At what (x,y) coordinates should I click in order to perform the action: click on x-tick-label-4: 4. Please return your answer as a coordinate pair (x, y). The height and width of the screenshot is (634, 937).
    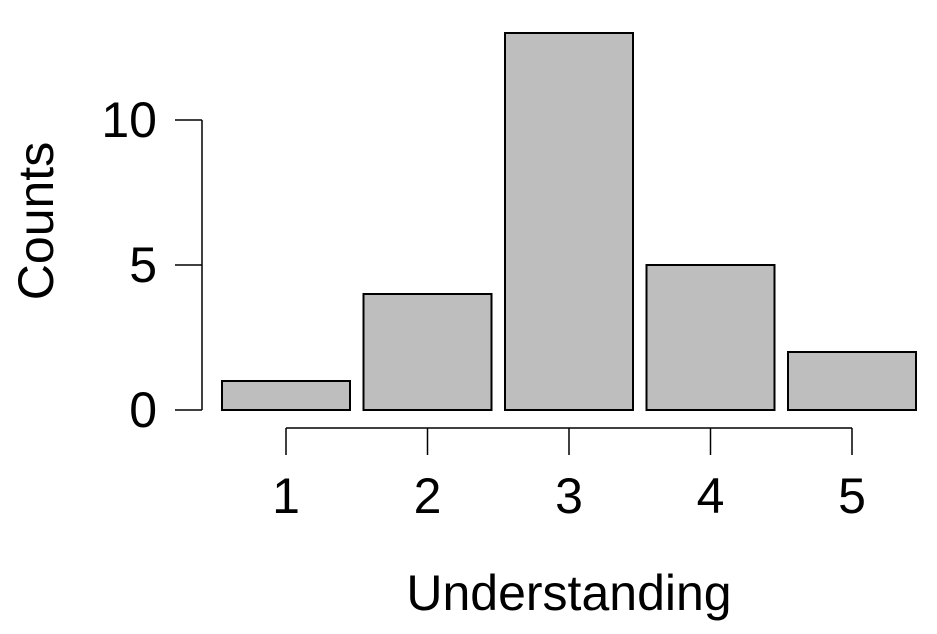
    Looking at the image, I should click on (711, 496).